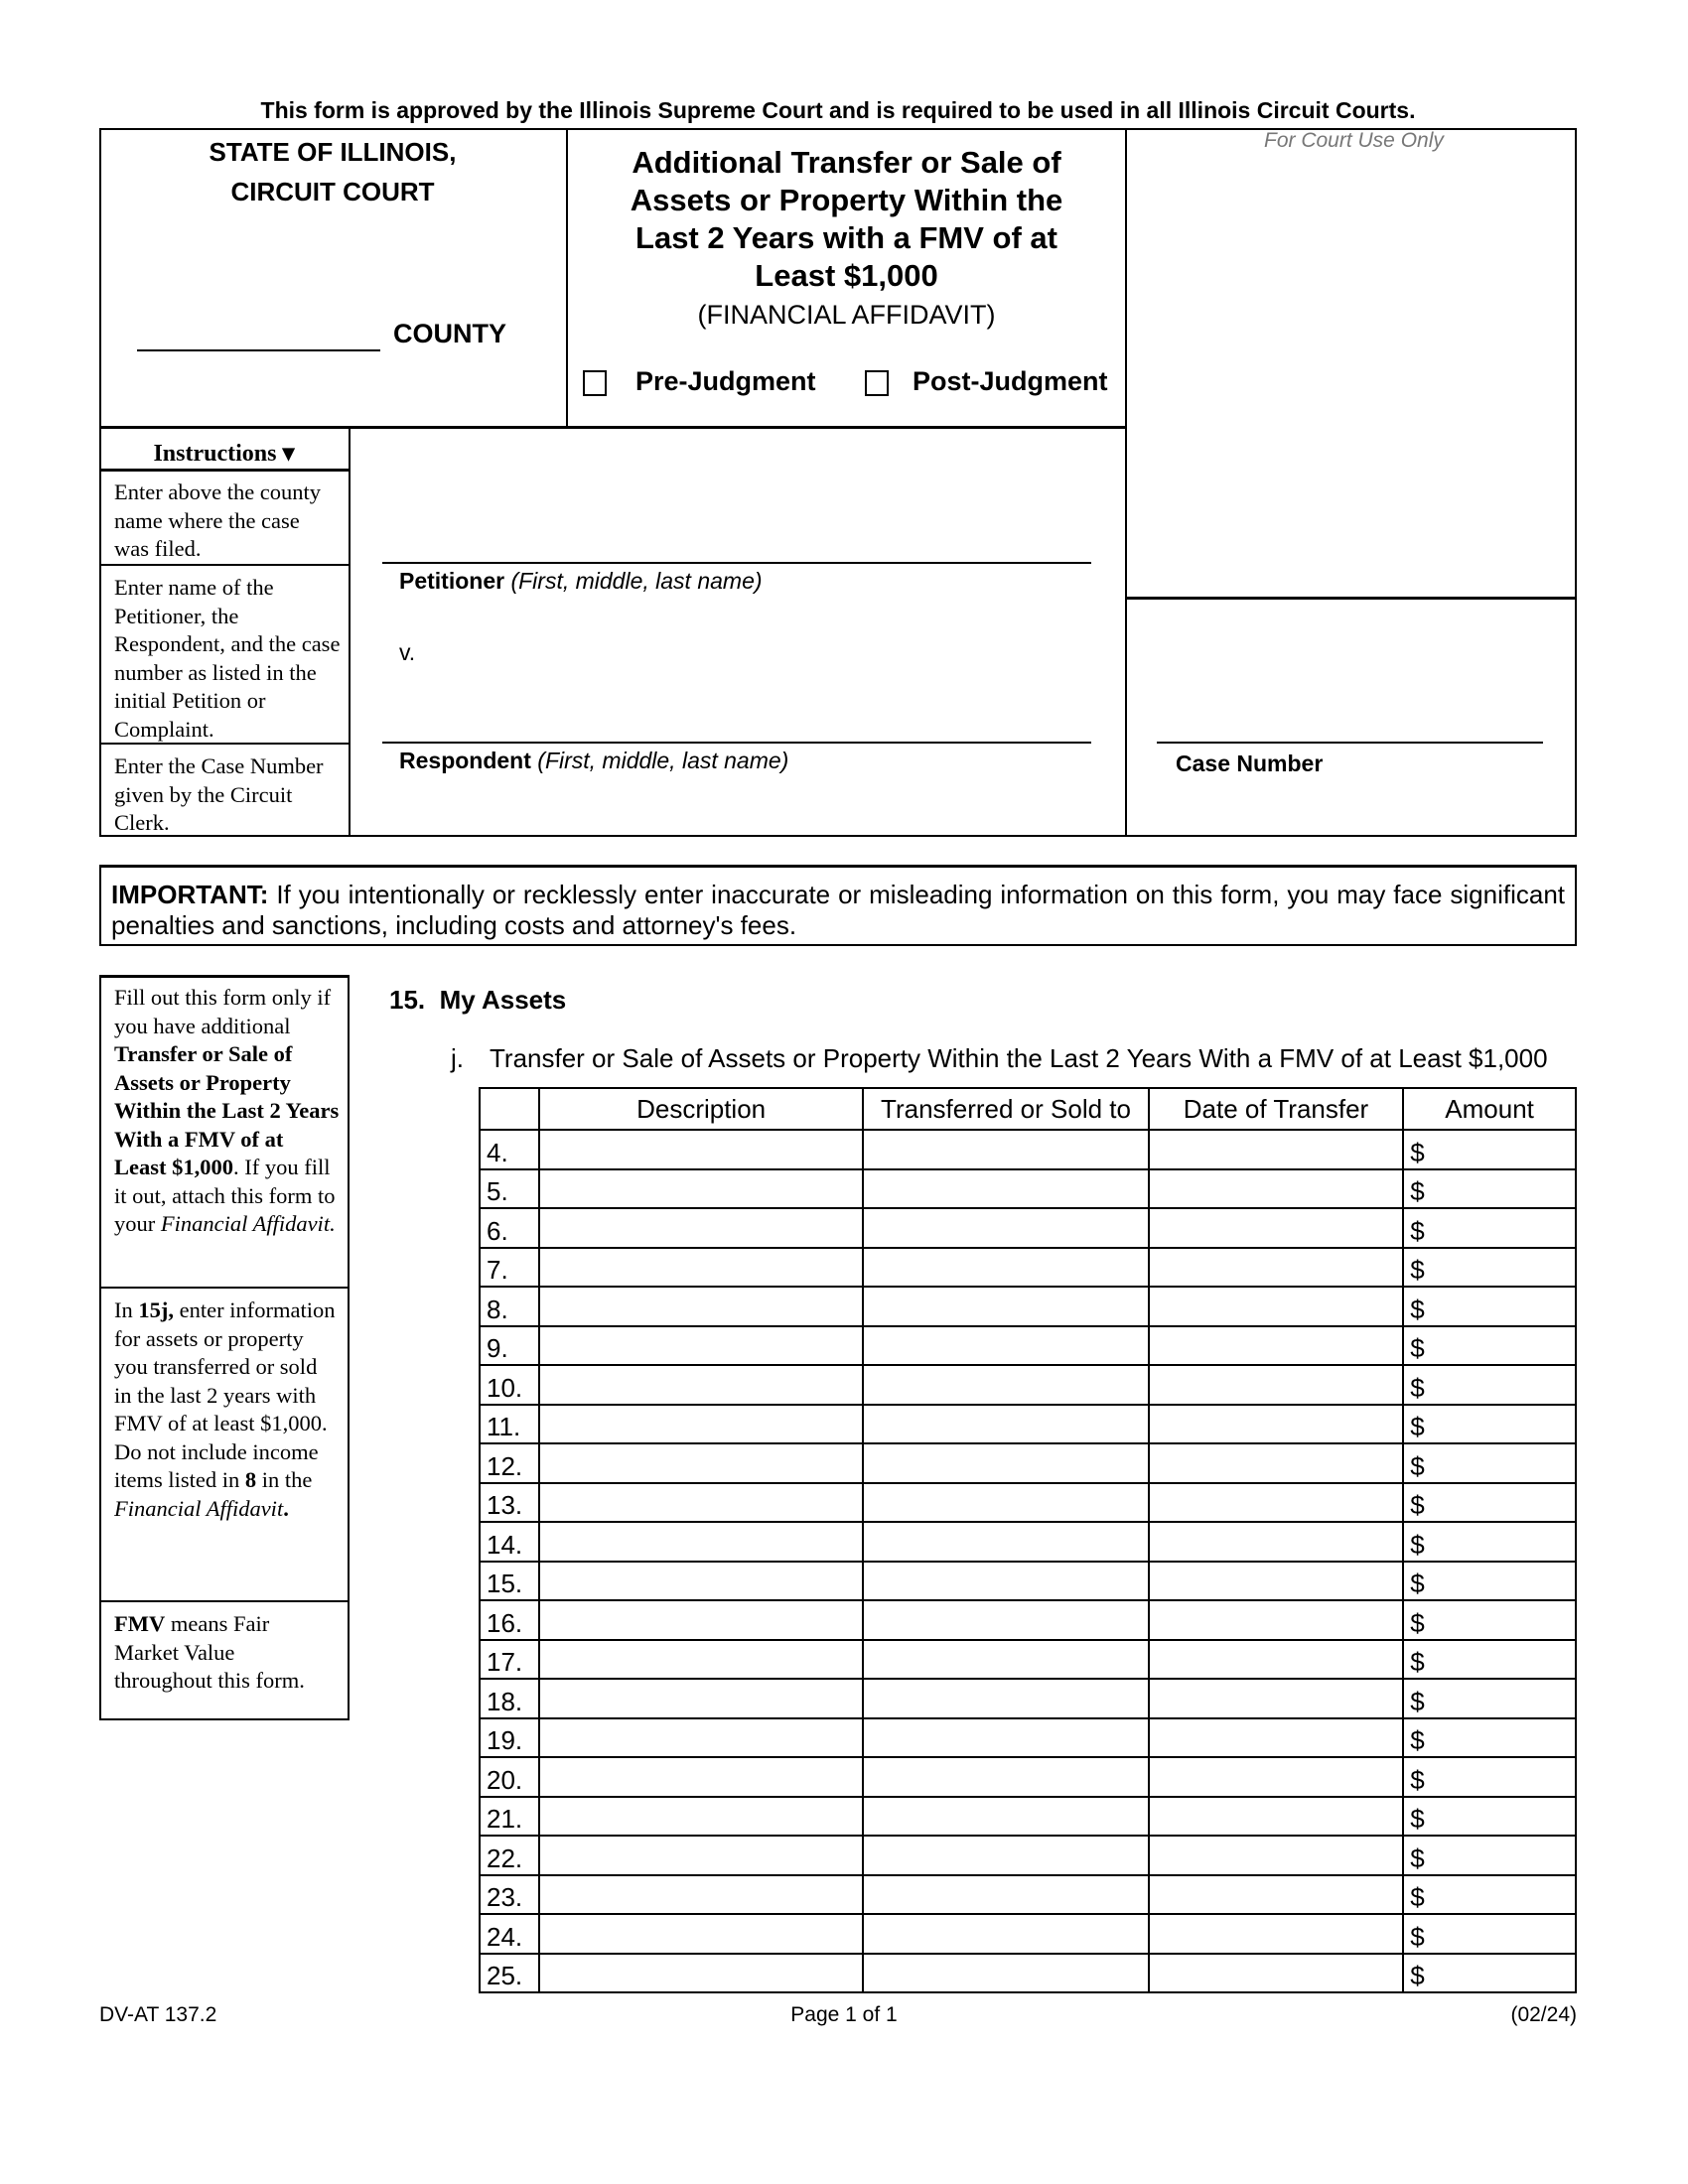 Image resolution: width=1688 pixels, height=2184 pixels. I want to click on table-row: 16. $, so click(1028, 1620).